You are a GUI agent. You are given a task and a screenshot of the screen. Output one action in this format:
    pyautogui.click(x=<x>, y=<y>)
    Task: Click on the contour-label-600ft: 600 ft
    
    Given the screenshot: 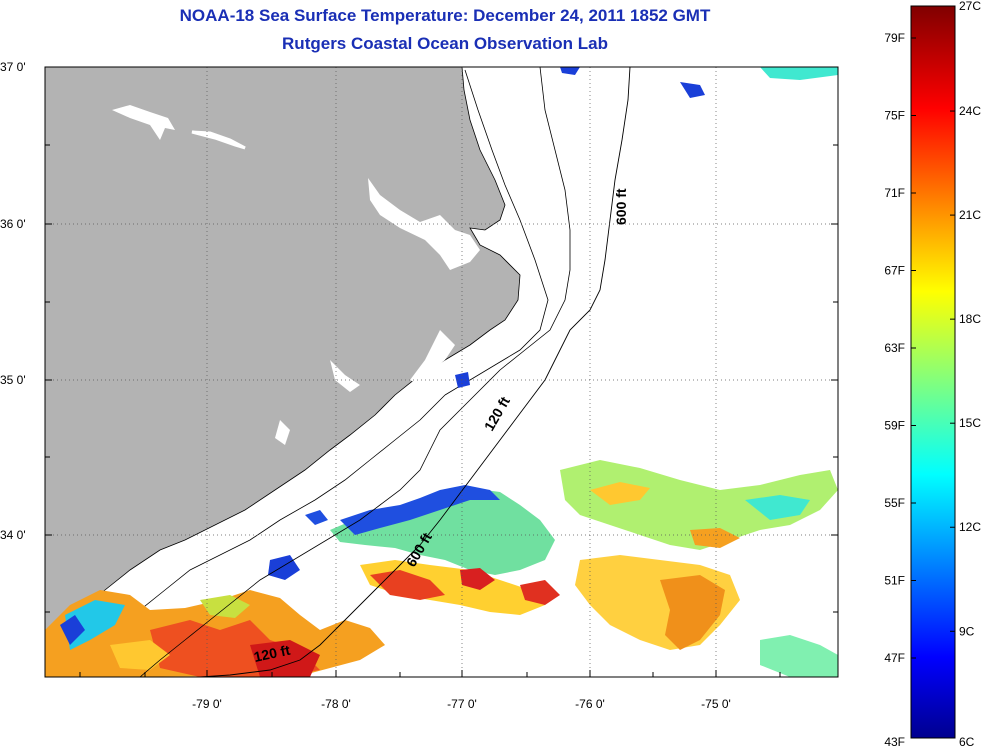 What is the action you would take?
    pyautogui.click(x=621, y=206)
    